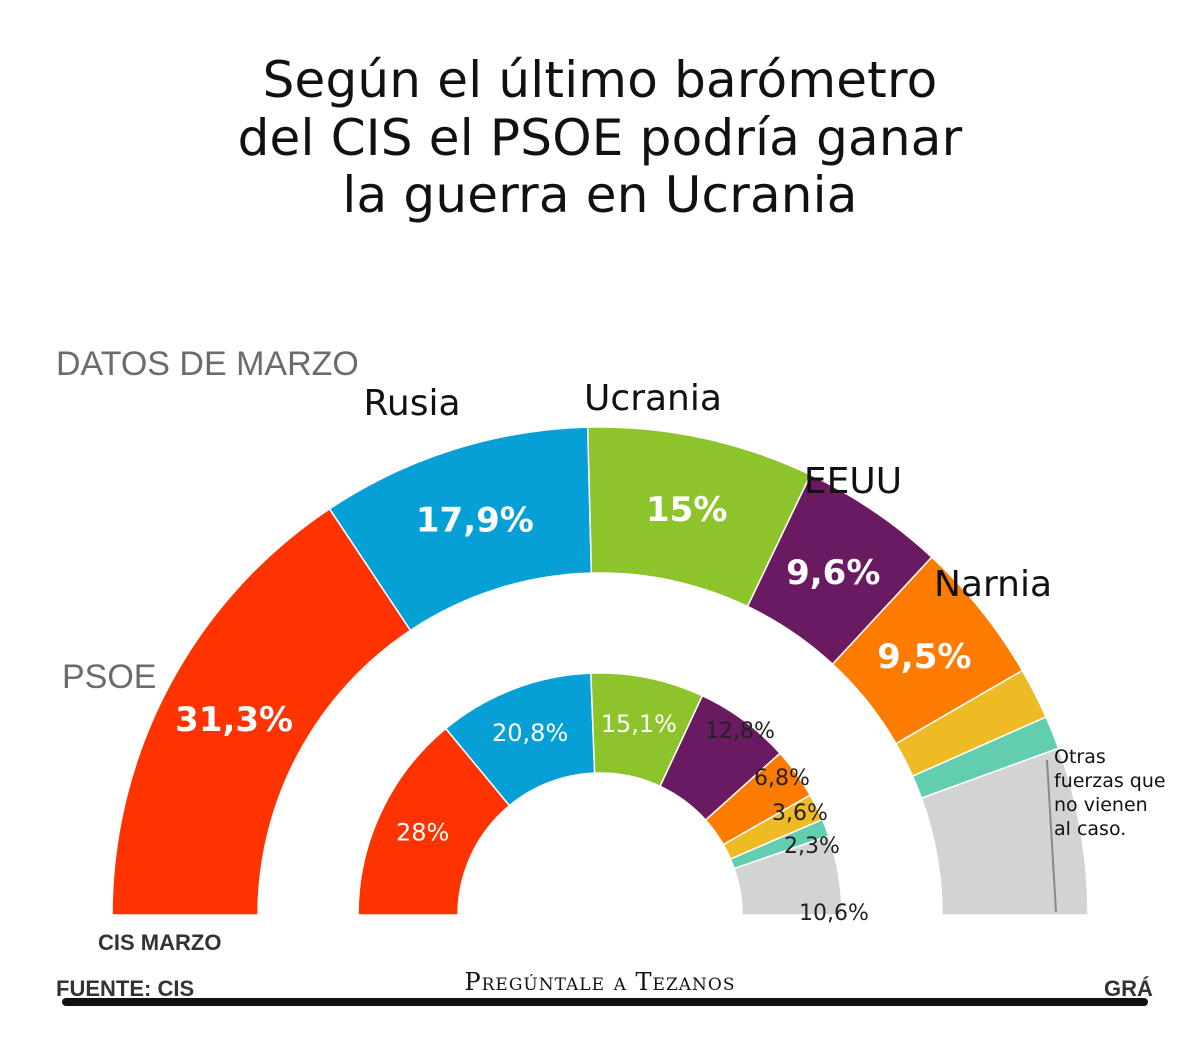  I want to click on others-note-line-4: al caso., so click(1090, 829).